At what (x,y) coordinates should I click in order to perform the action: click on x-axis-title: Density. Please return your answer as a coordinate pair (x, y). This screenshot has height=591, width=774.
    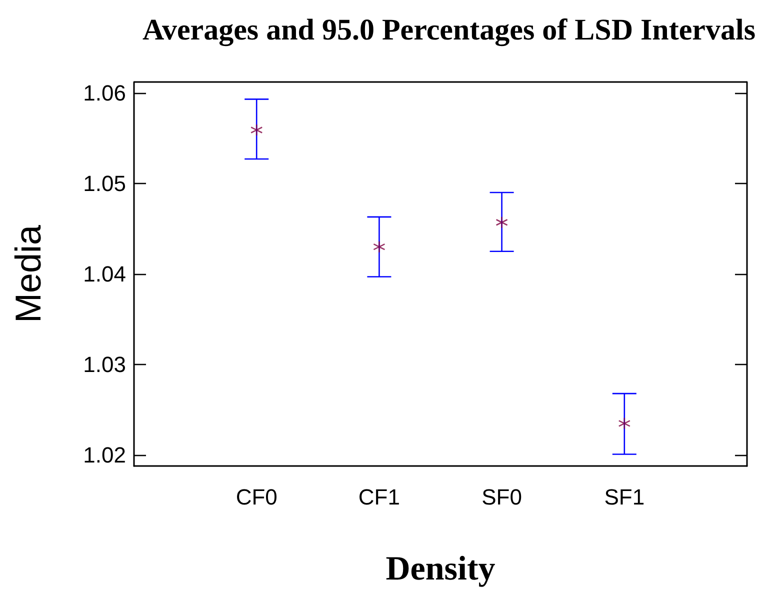
    Looking at the image, I should click on (441, 569).